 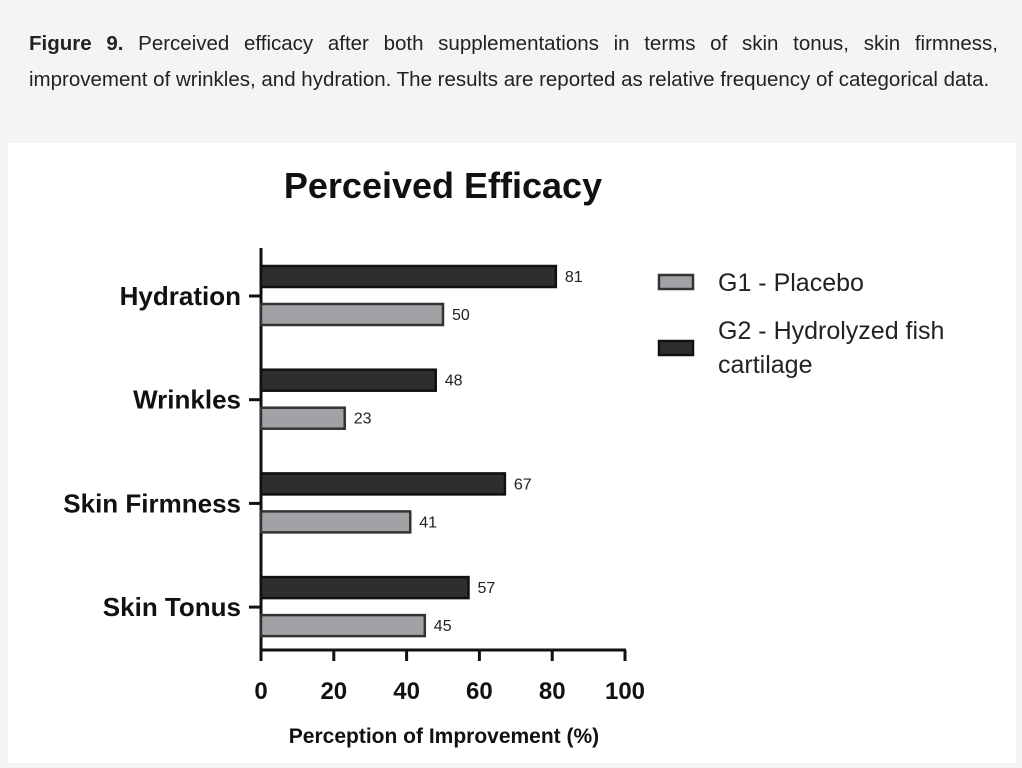 I want to click on x-tick-label: 0, so click(x=260, y=691).